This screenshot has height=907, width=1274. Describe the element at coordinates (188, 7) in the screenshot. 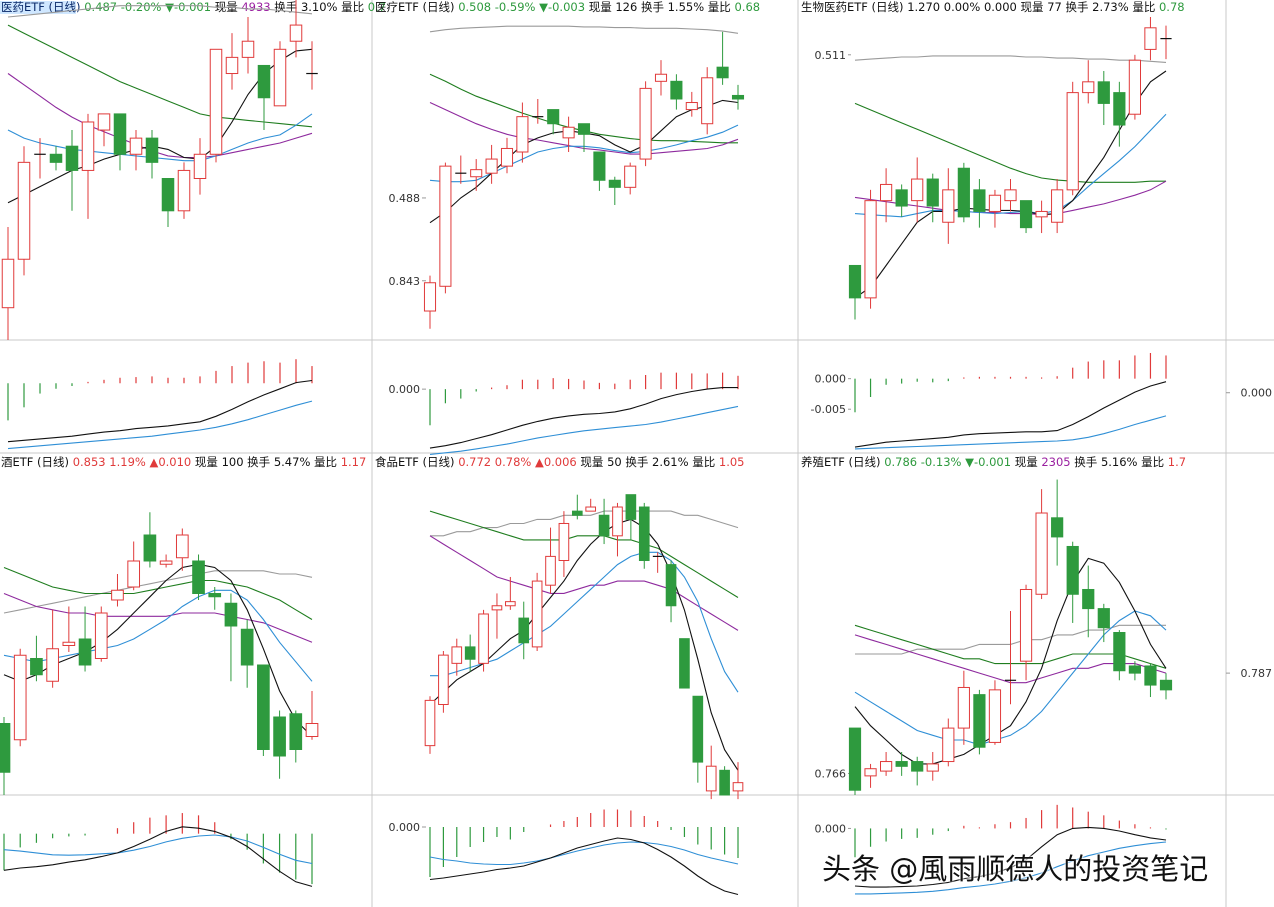

I see `header-segment: ▼-0.001` at that location.